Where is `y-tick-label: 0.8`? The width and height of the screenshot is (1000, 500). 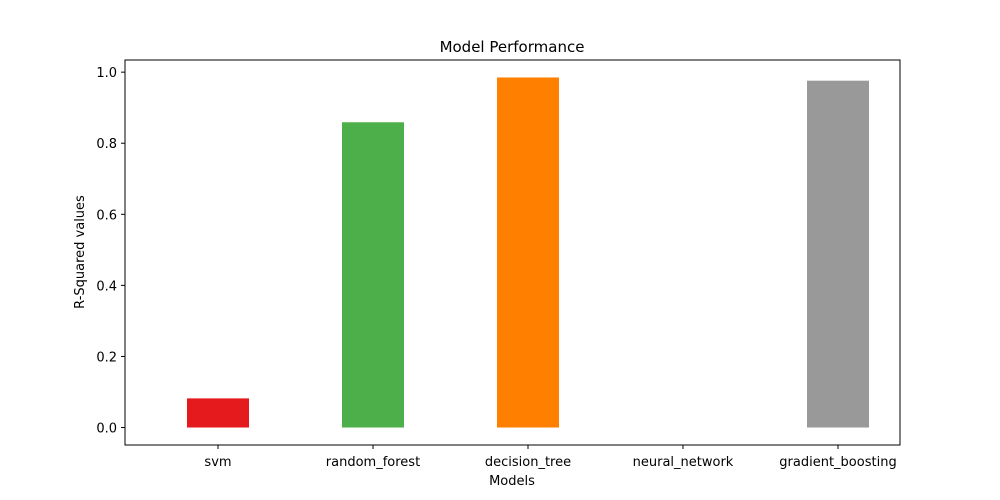 y-tick-label: 0.8 is located at coordinates (106, 144).